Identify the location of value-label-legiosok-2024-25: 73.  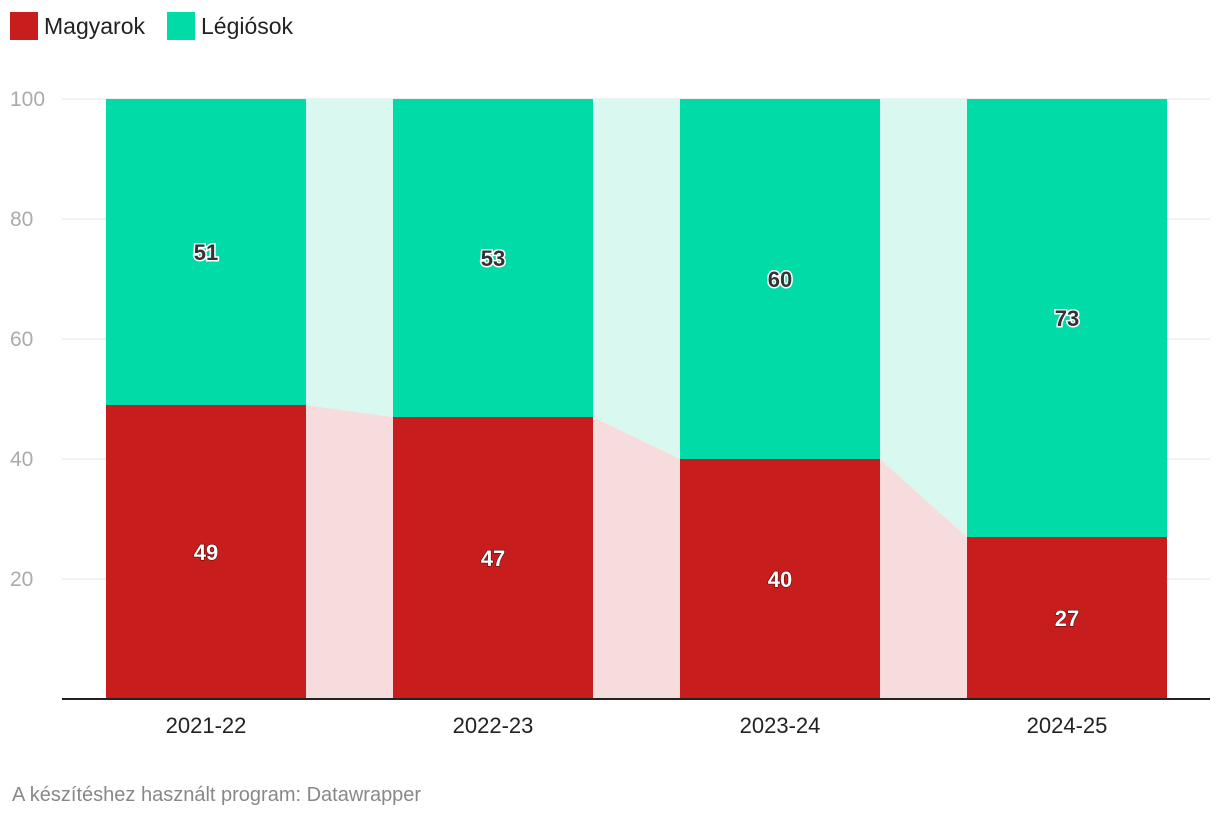
(1067, 318).